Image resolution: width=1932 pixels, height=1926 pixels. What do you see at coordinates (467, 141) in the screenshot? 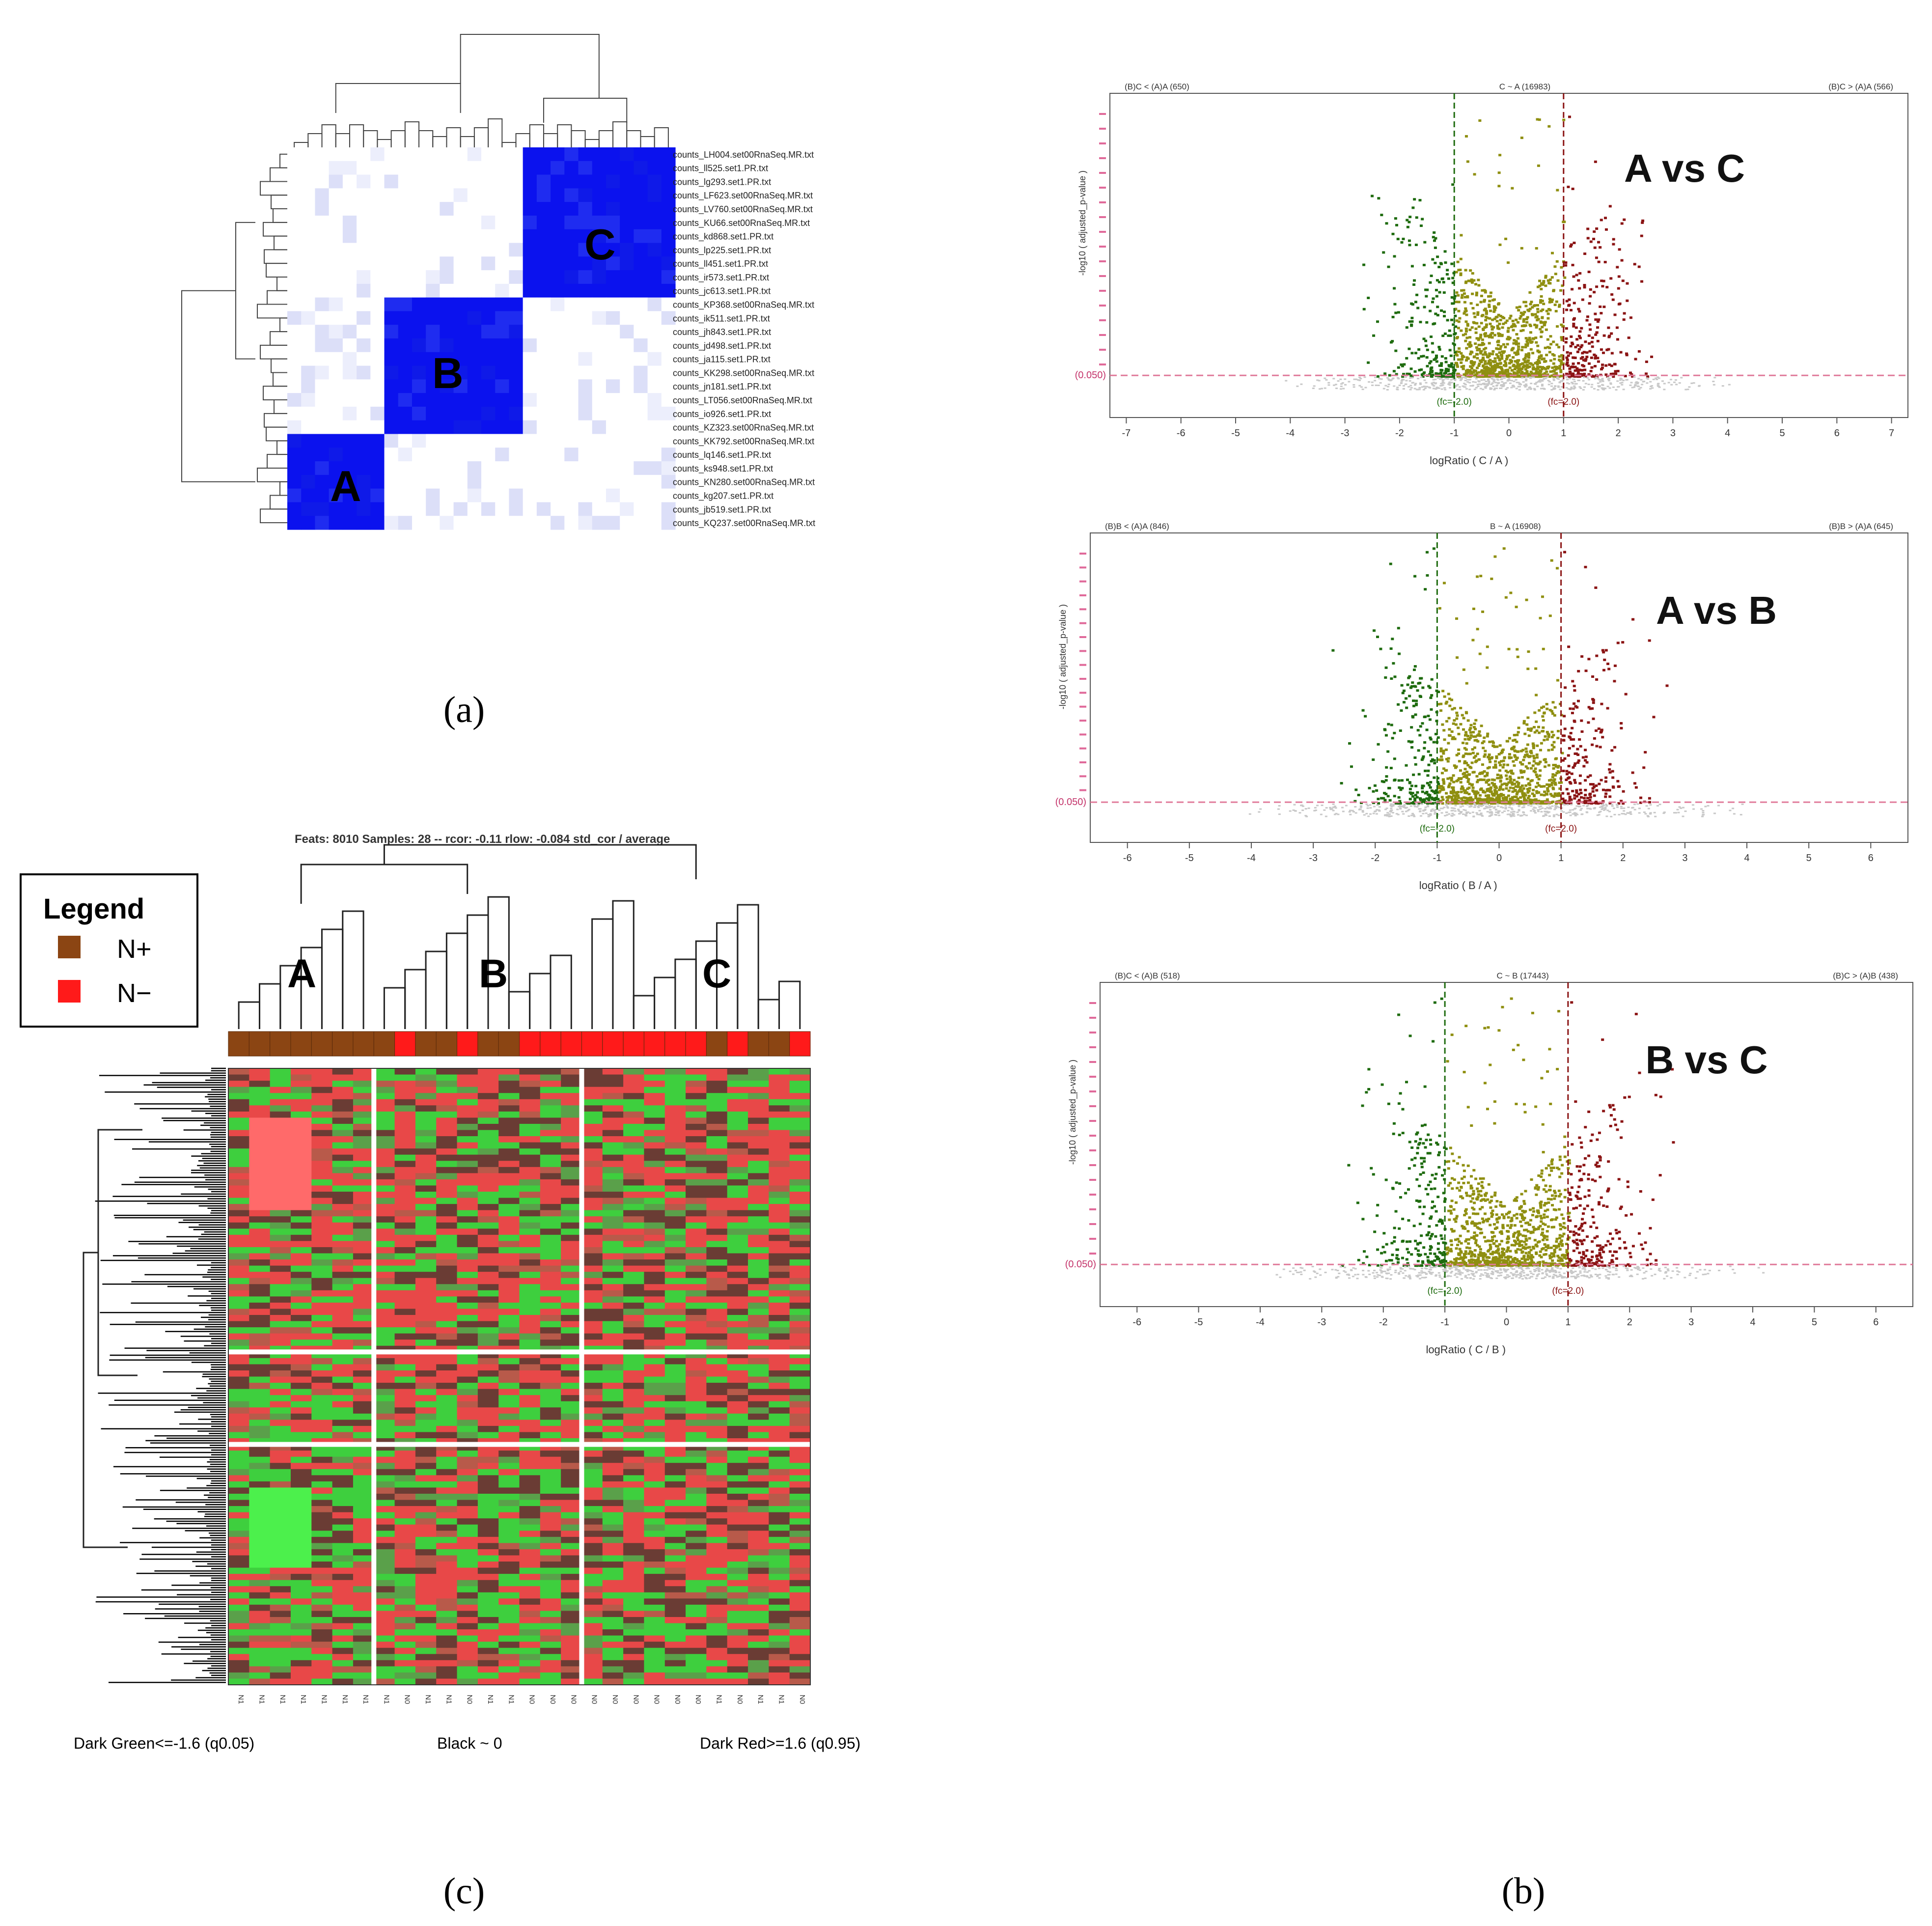
I see `dendro-branch` at bounding box center [467, 141].